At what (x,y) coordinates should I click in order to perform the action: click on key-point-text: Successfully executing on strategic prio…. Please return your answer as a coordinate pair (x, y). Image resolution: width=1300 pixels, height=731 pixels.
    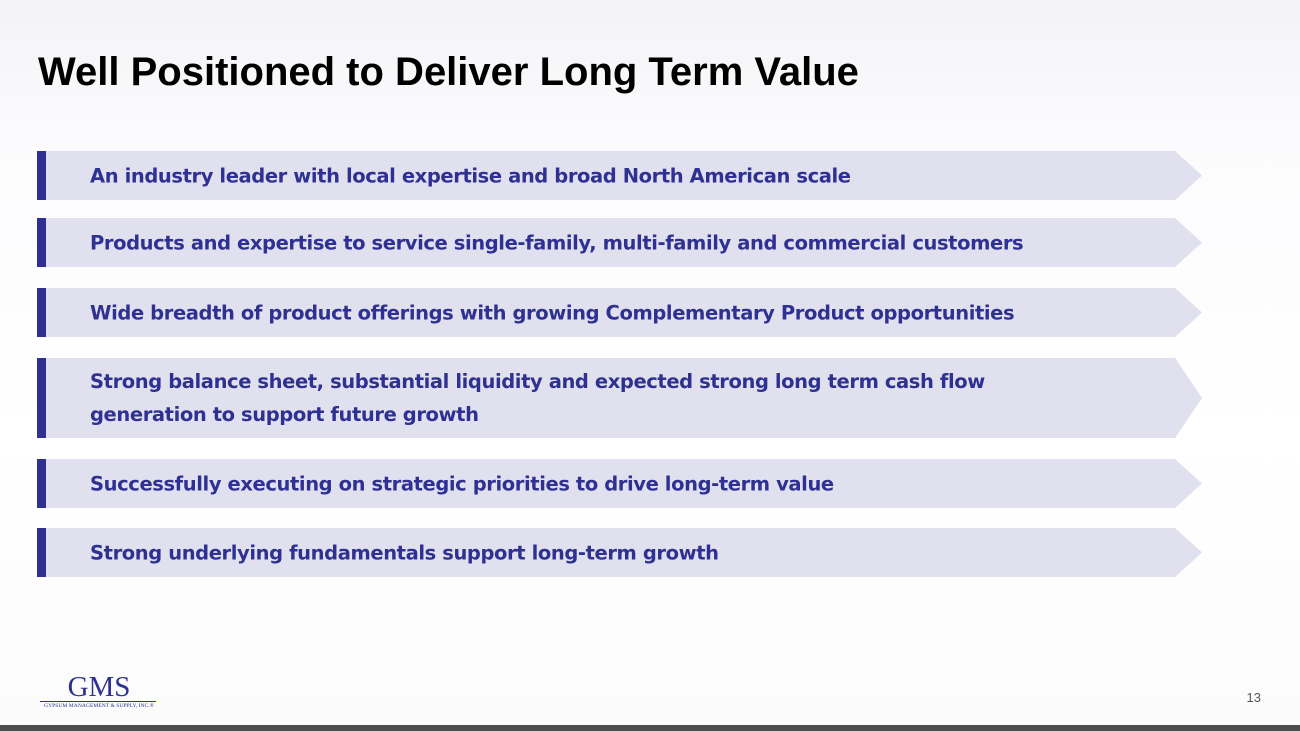
    Looking at the image, I should click on (462, 483).